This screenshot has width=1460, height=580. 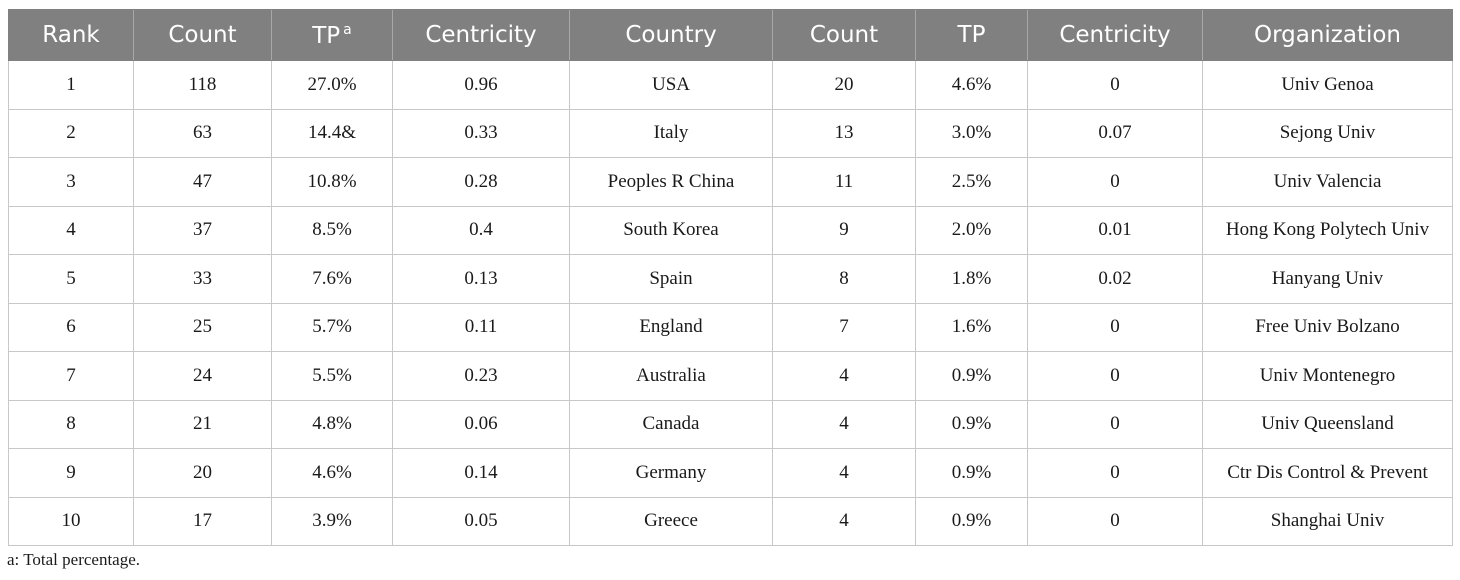 What do you see at coordinates (671, 279) in the screenshot?
I see `country-cell: Spain` at bounding box center [671, 279].